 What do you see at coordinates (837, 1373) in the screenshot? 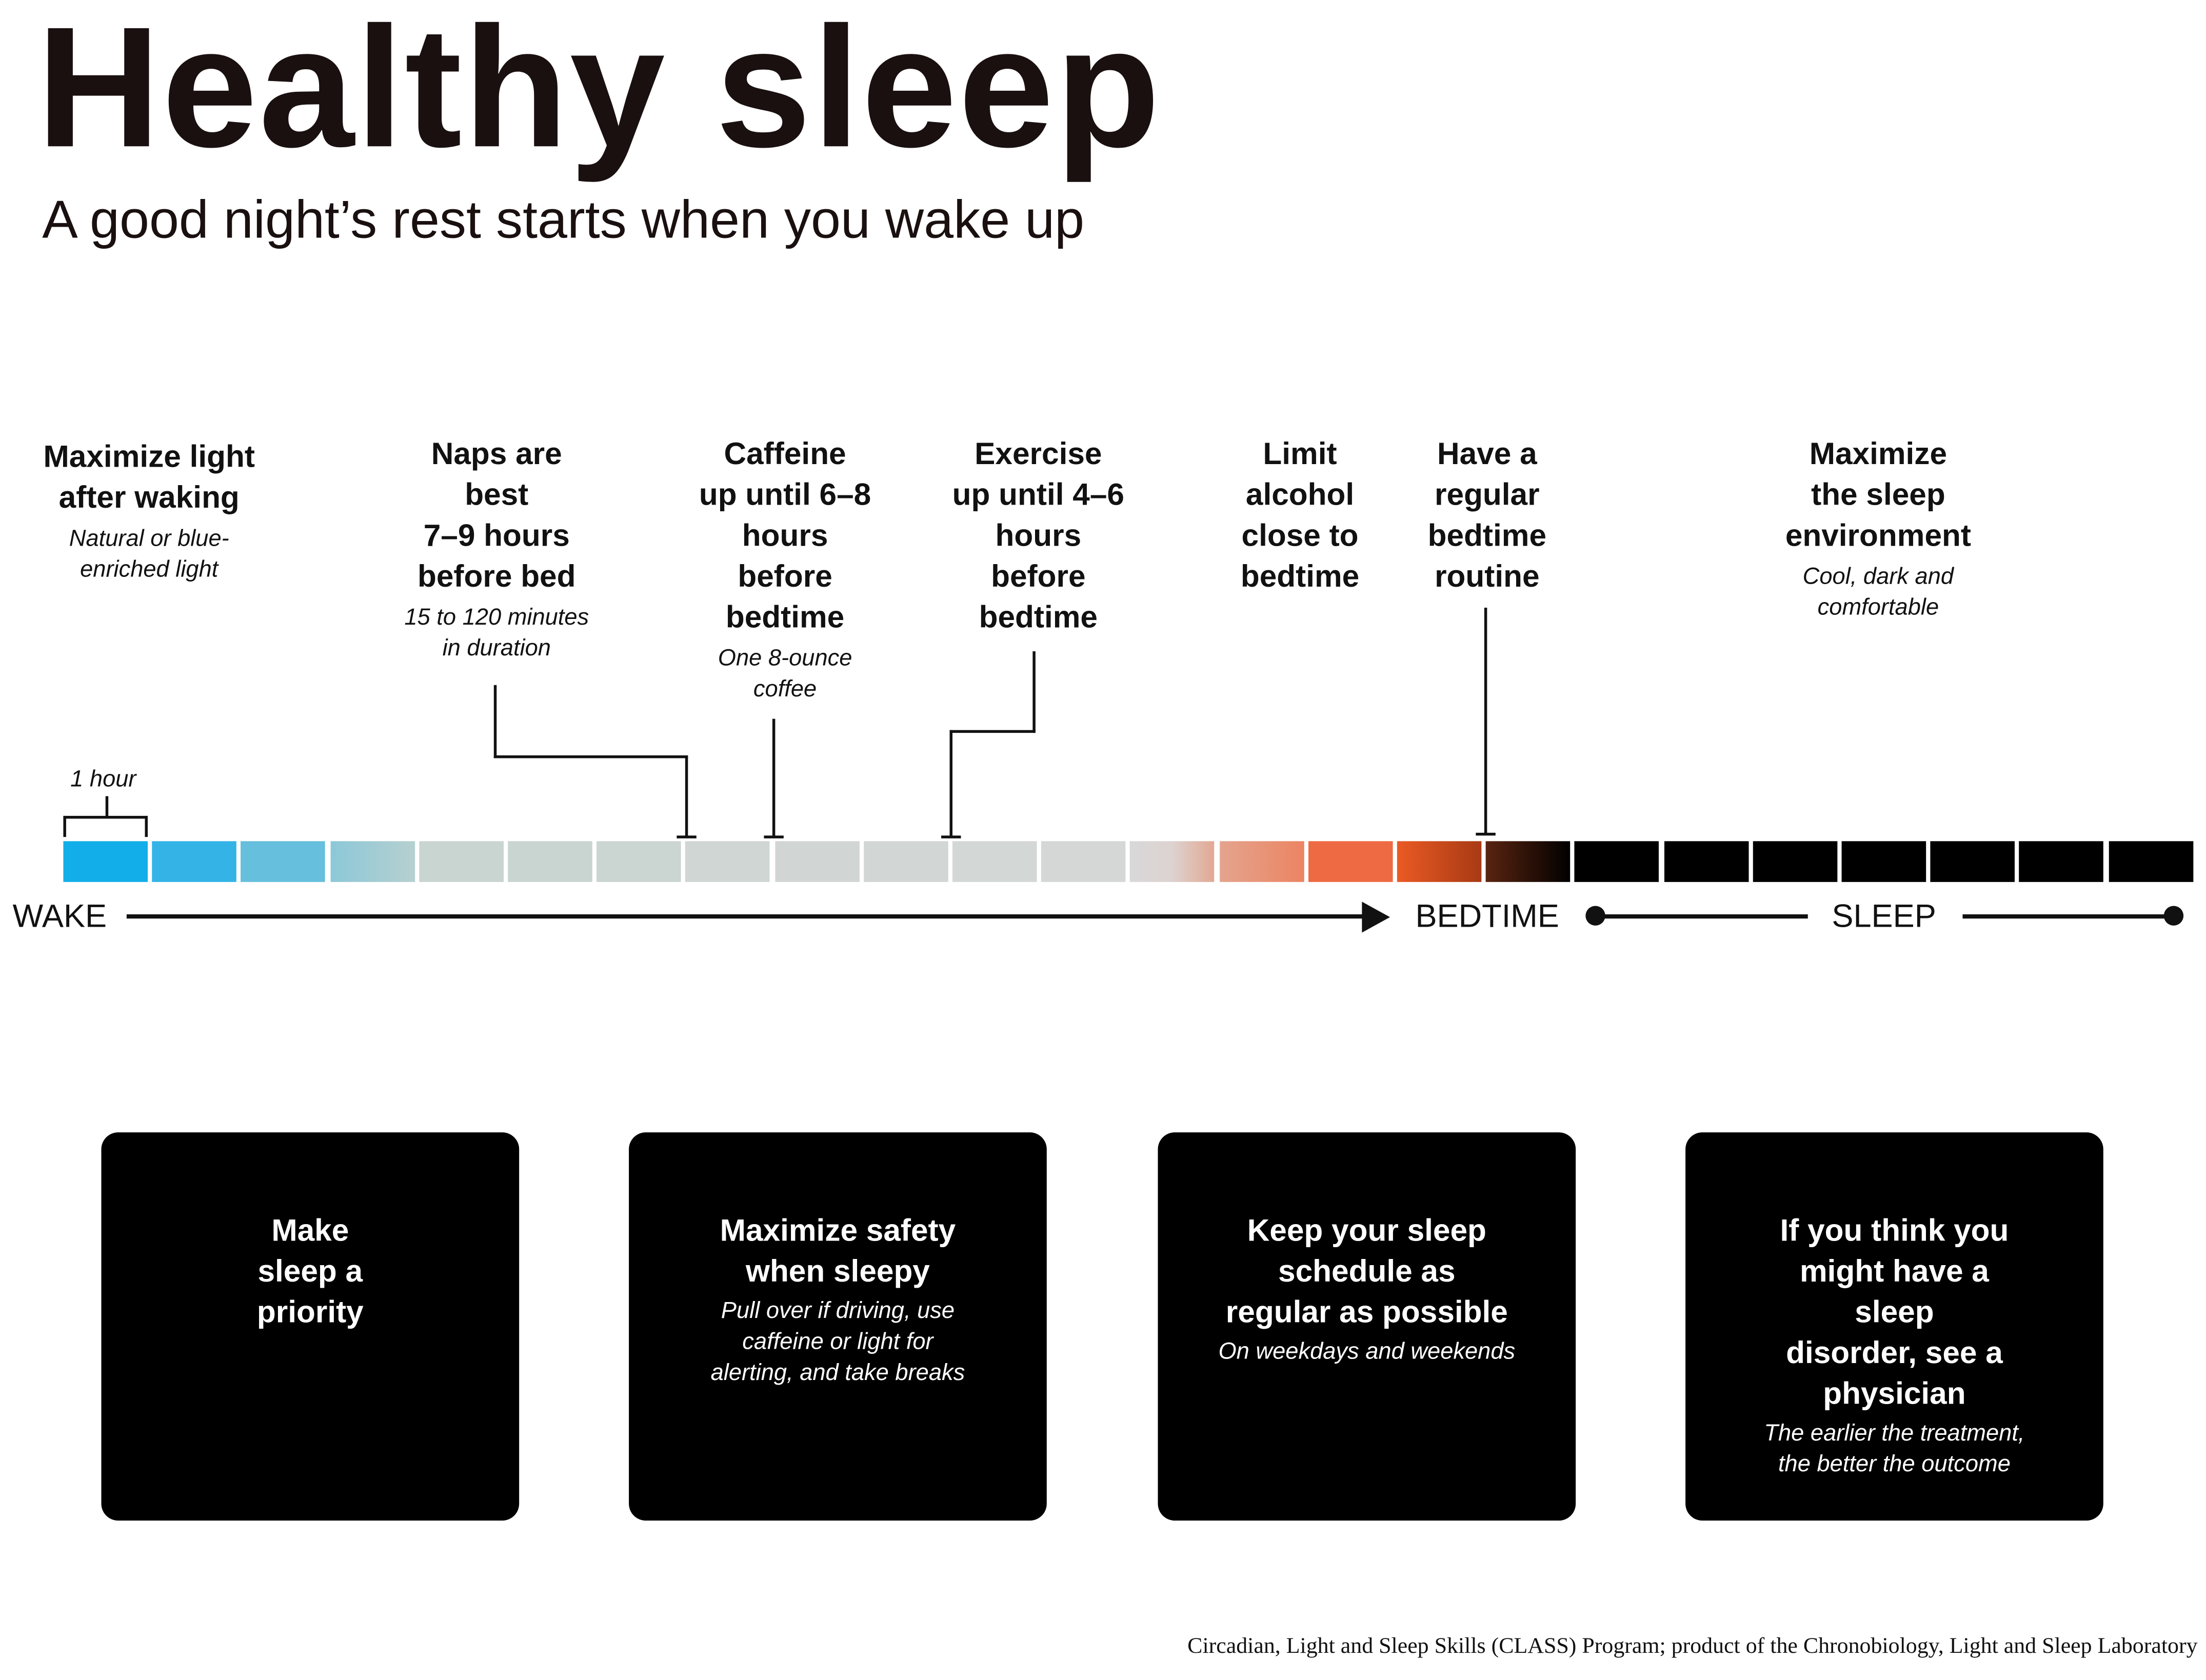
I see `advice-note-line: alerting, and take breaks` at bounding box center [837, 1373].